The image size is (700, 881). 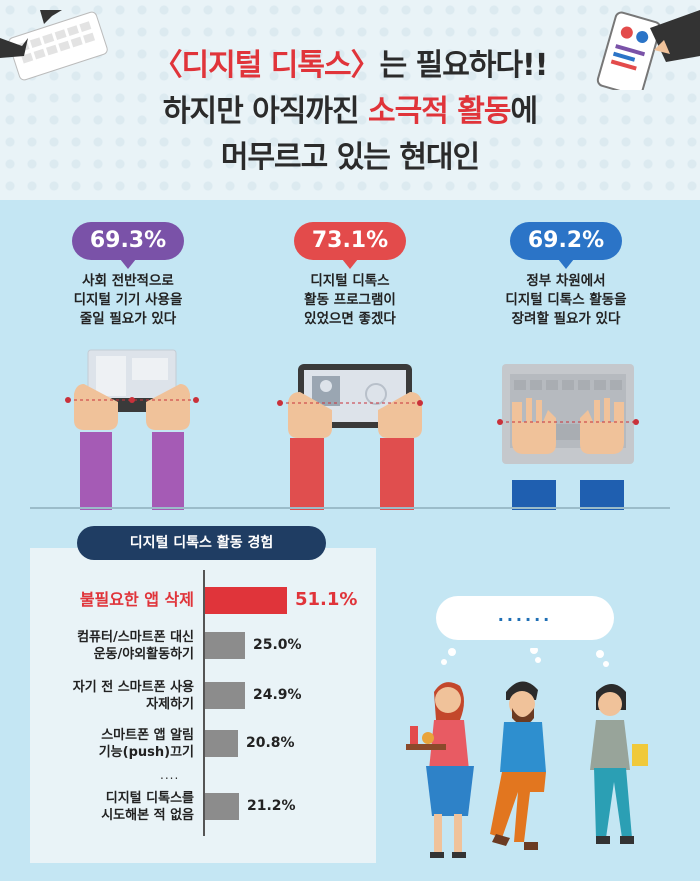 I want to click on title-line-1: 〈디지털 디톡스〉는 필요하다!!, so click(x=350, y=62).